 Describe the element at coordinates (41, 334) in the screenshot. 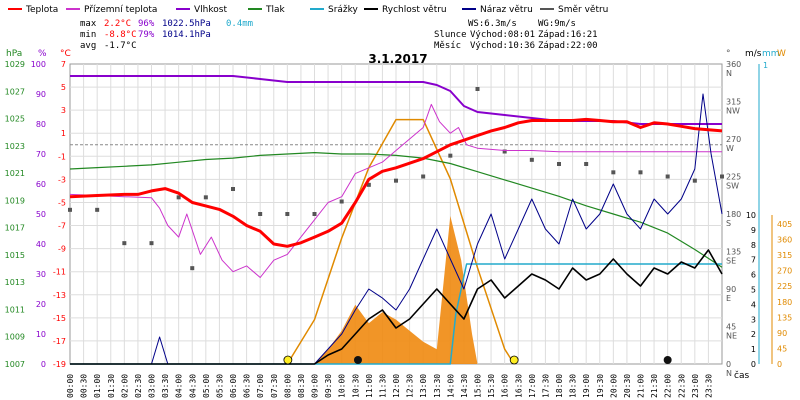

I see `pct-tick: 10` at that location.